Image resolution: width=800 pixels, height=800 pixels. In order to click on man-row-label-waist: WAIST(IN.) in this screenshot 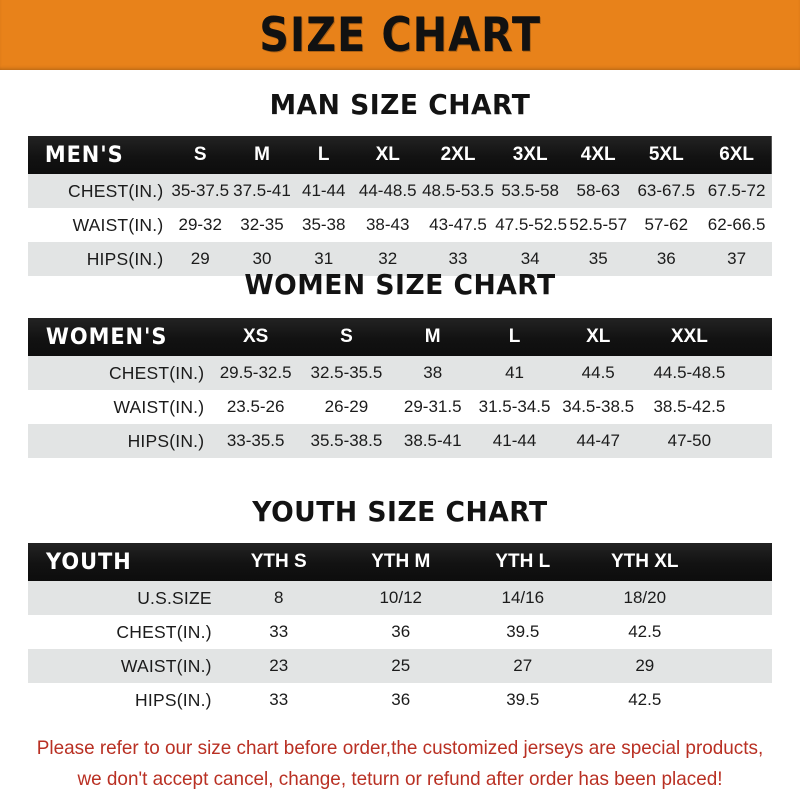, I will do `click(118, 224)`.